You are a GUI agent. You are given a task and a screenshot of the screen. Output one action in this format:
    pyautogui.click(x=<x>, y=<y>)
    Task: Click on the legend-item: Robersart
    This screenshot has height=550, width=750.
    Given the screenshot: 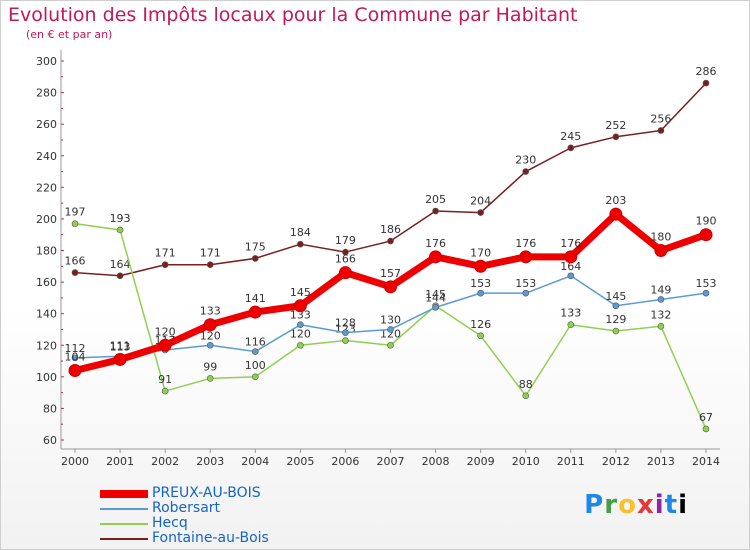 What is the action you would take?
    pyautogui.click(x=184, y=508)
    